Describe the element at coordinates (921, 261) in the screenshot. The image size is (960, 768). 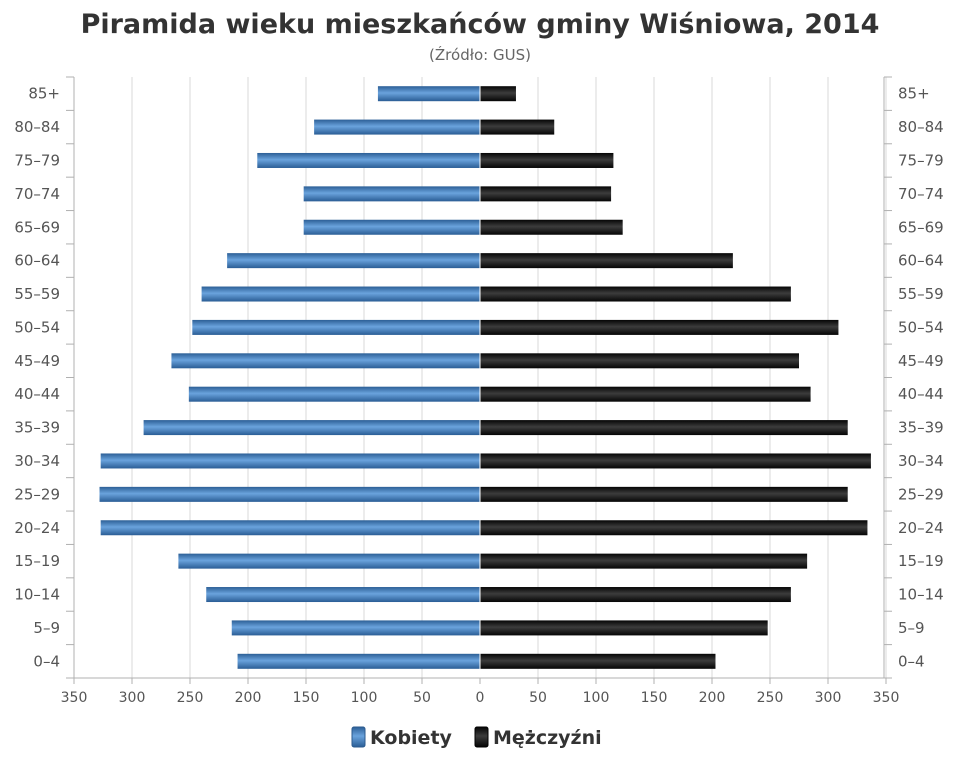
I see `category-label-right: 60–64` at that location.